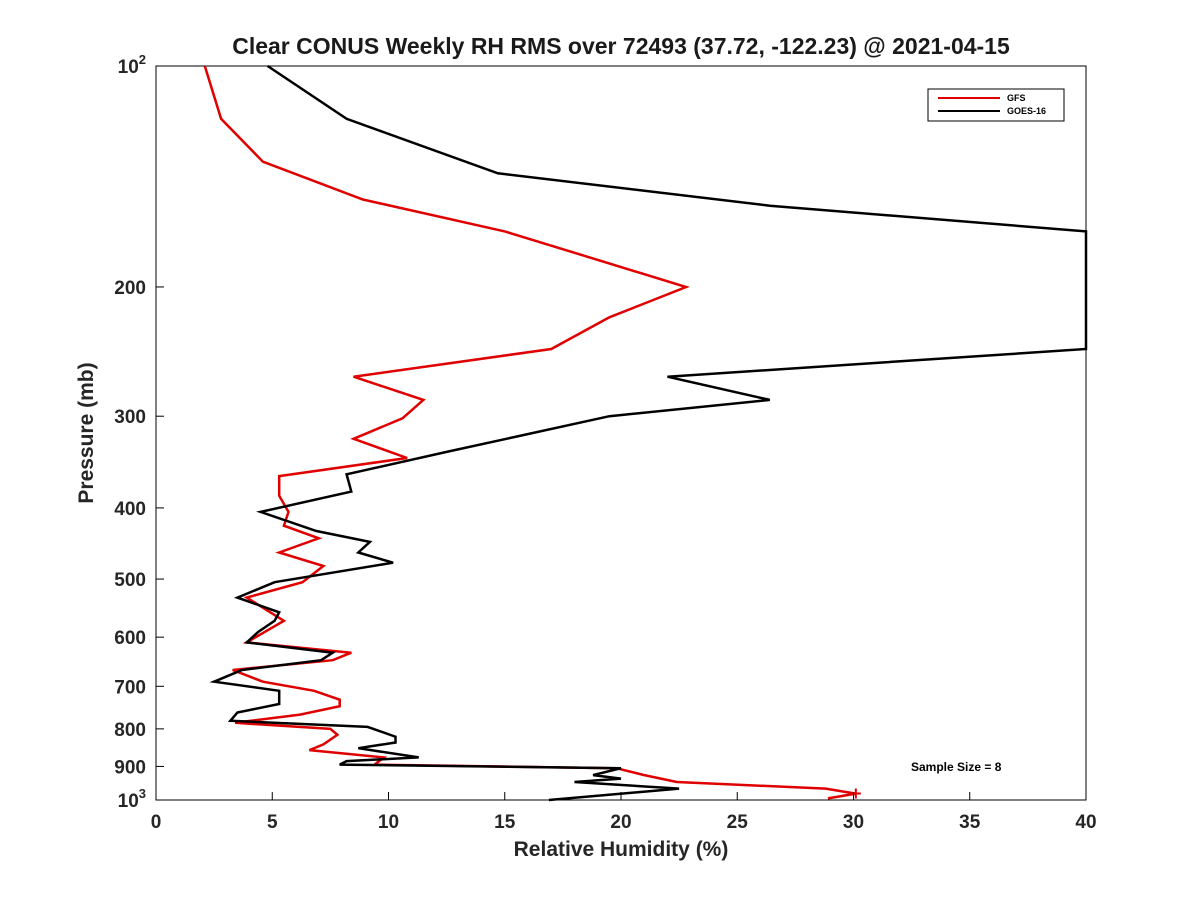  I want to click on x-tick-label: 40, so click(1085, 822).